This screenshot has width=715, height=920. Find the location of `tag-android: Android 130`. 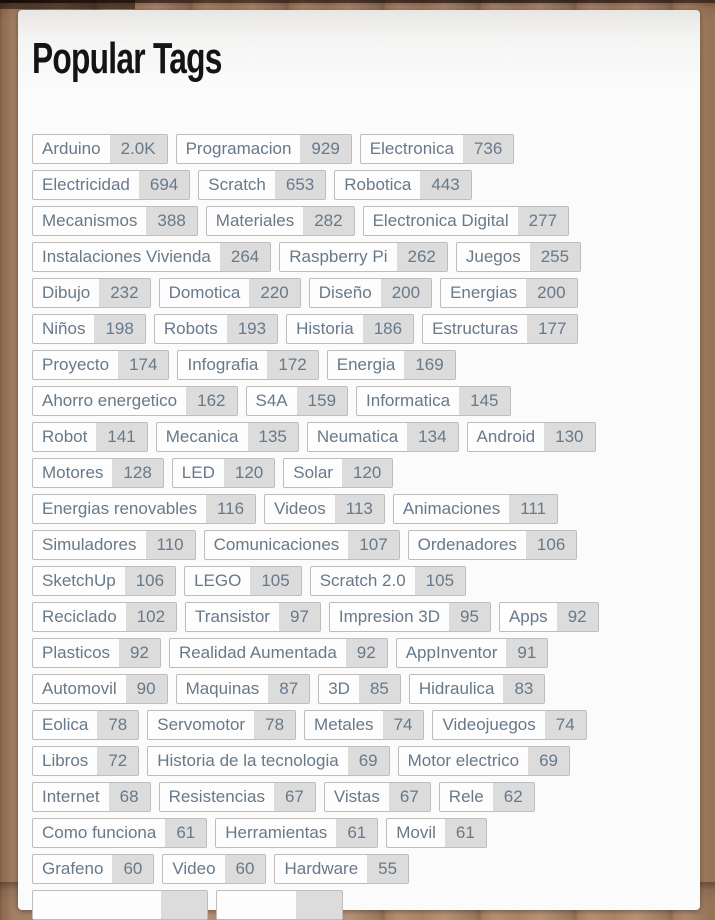

tag-android: Android 130 is located at coordinates (531, 437).